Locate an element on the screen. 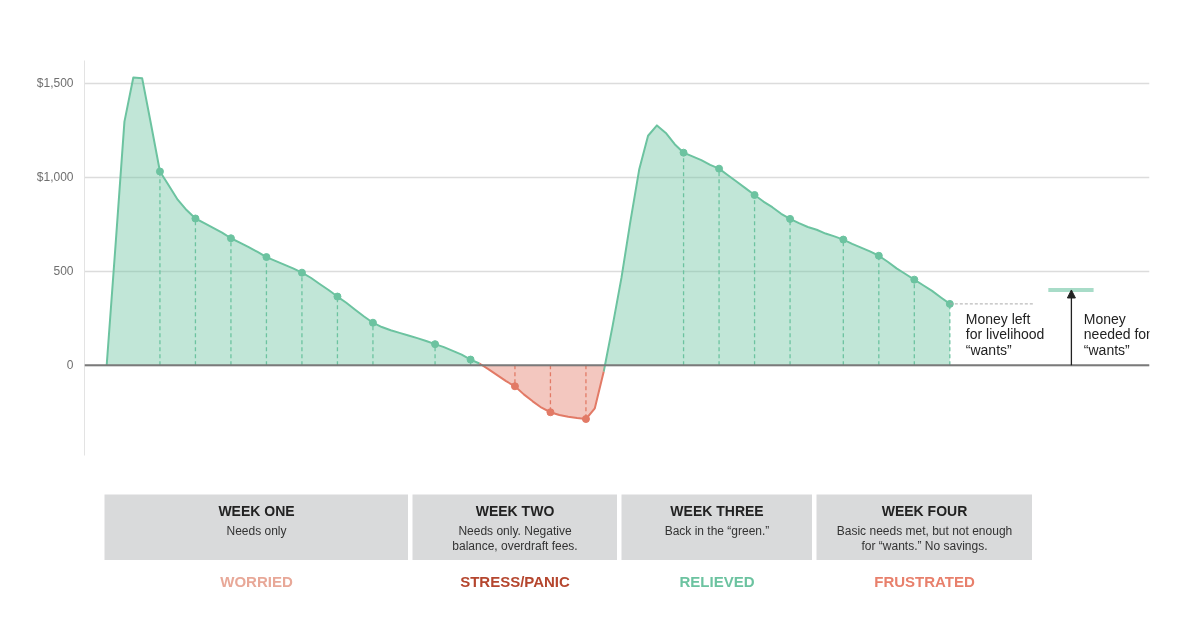 Image resolution: width=1200 pixels, height=622 pixels. text: WEEK FOUR is located at coordinates (924, 510).